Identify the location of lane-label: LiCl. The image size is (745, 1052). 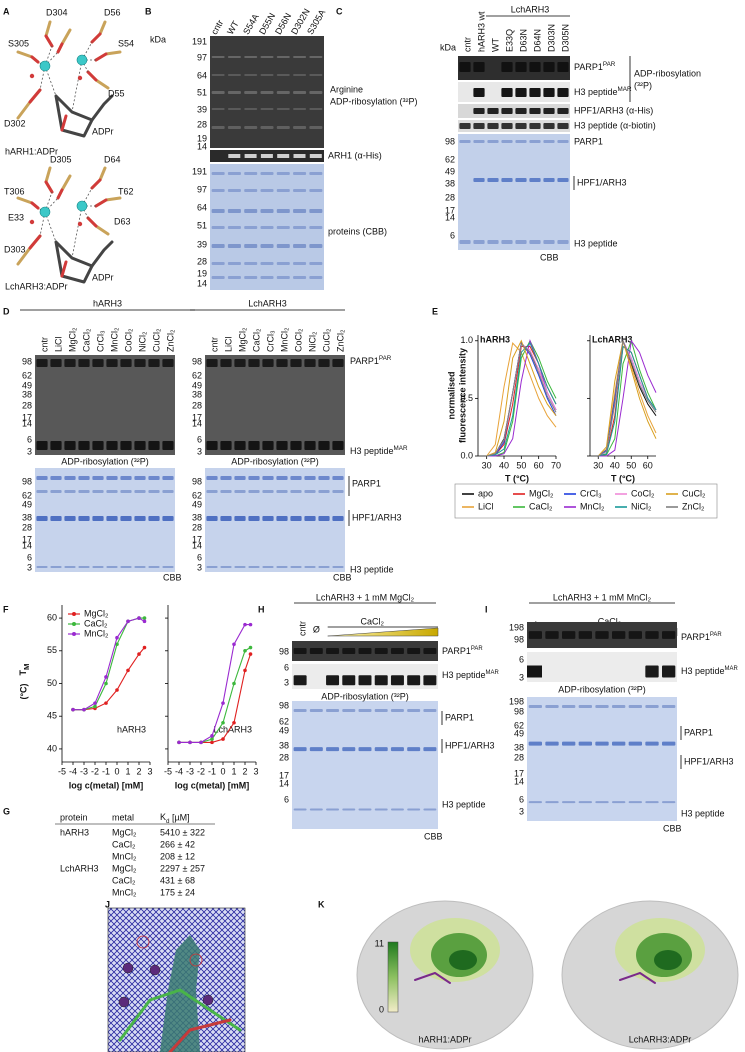
(228, 344).